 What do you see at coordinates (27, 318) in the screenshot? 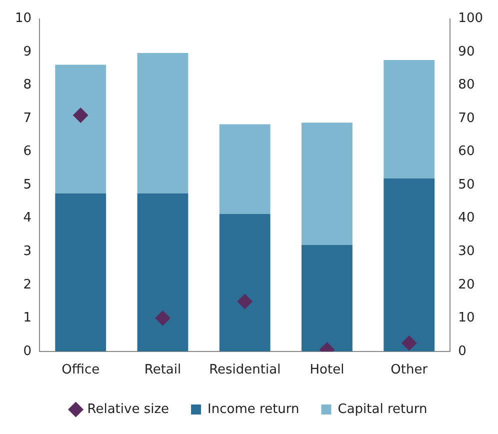
I see `y-tick-label: 1` at bounding box center [27, 318].